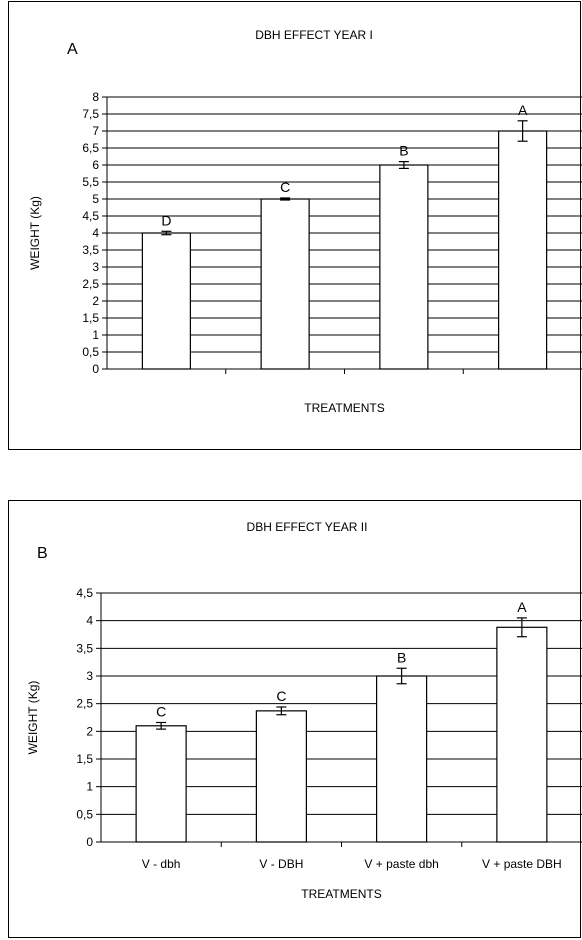 The width and height of the screenshot is (582, 940). Describe the element at coordinates (344, 408) in the screenshot. I see `chart-a-x-axis-label: TREATMENTS` at that location.